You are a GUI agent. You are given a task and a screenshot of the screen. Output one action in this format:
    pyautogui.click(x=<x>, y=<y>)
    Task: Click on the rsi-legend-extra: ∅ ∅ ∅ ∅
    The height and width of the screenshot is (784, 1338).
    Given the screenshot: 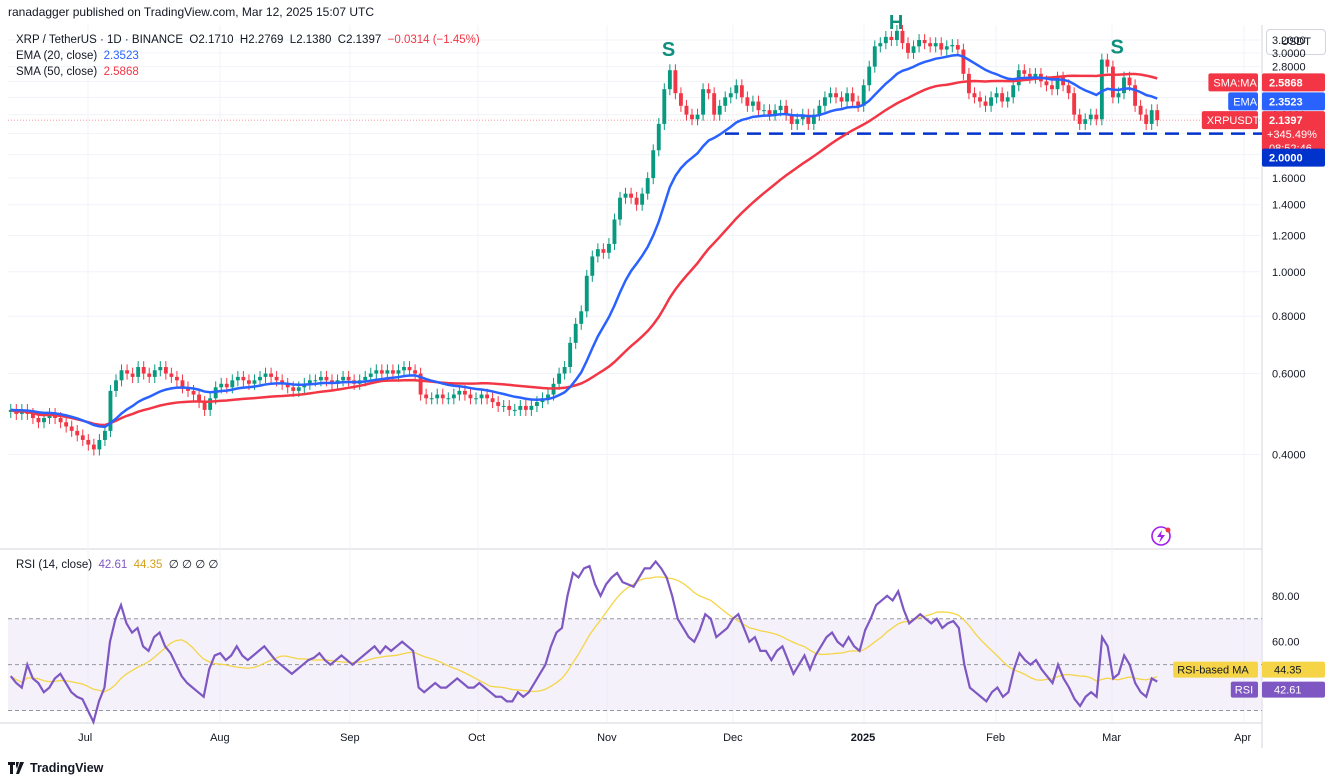 What is the action you would take?
    pyautogui.click(x=193, y=565)
    